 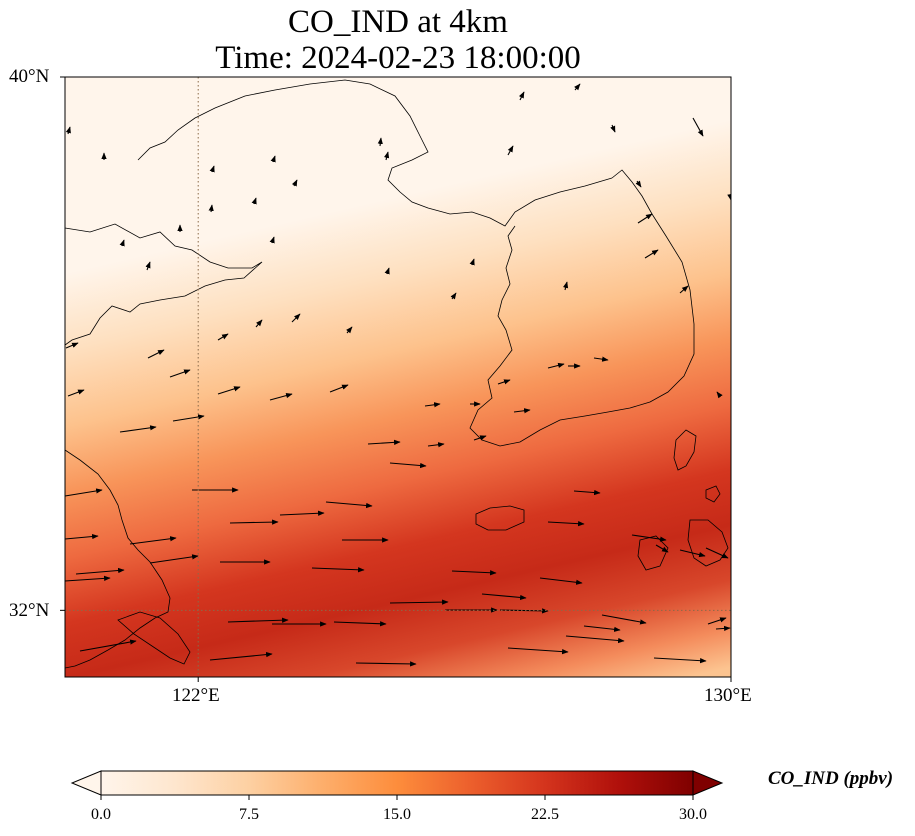 What do you see at coordinates (101, 814) in the screenshot?
I see `colorbar-tick-0: 0.0` at bounding box center [101, 814].